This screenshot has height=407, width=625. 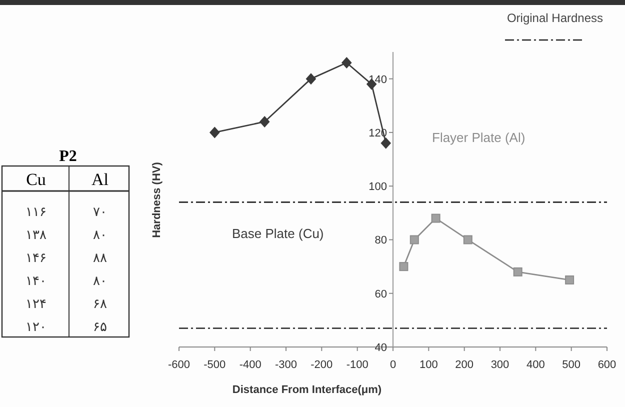 I want to click on x-tick-label: -600, so click(x=179, y=365).